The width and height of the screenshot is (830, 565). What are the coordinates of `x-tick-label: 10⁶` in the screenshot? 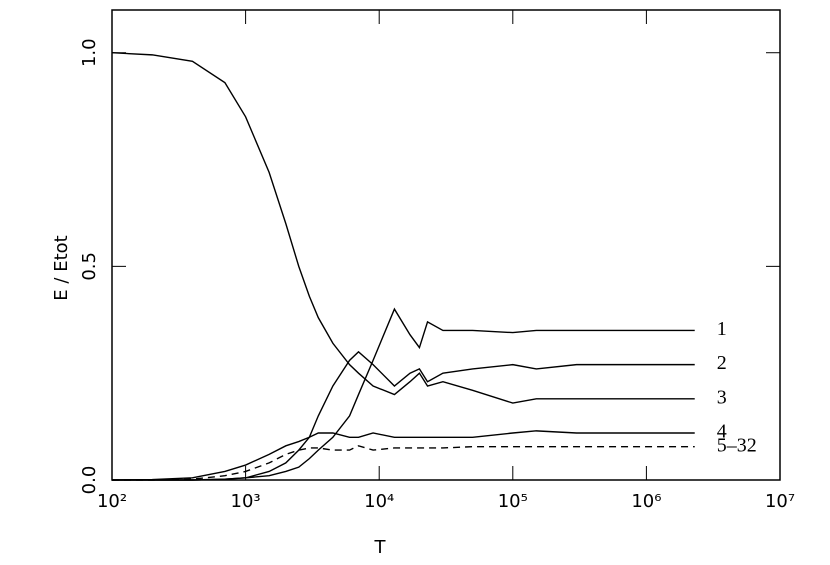 It's located at (646, 501).